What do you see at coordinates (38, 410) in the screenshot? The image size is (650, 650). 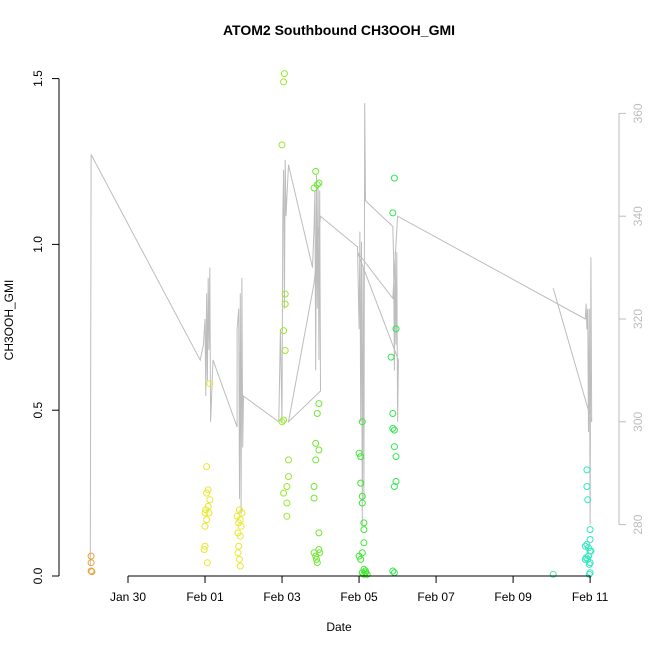 I see `y-tick-label: 0.5` at bounding box center [38, 410].